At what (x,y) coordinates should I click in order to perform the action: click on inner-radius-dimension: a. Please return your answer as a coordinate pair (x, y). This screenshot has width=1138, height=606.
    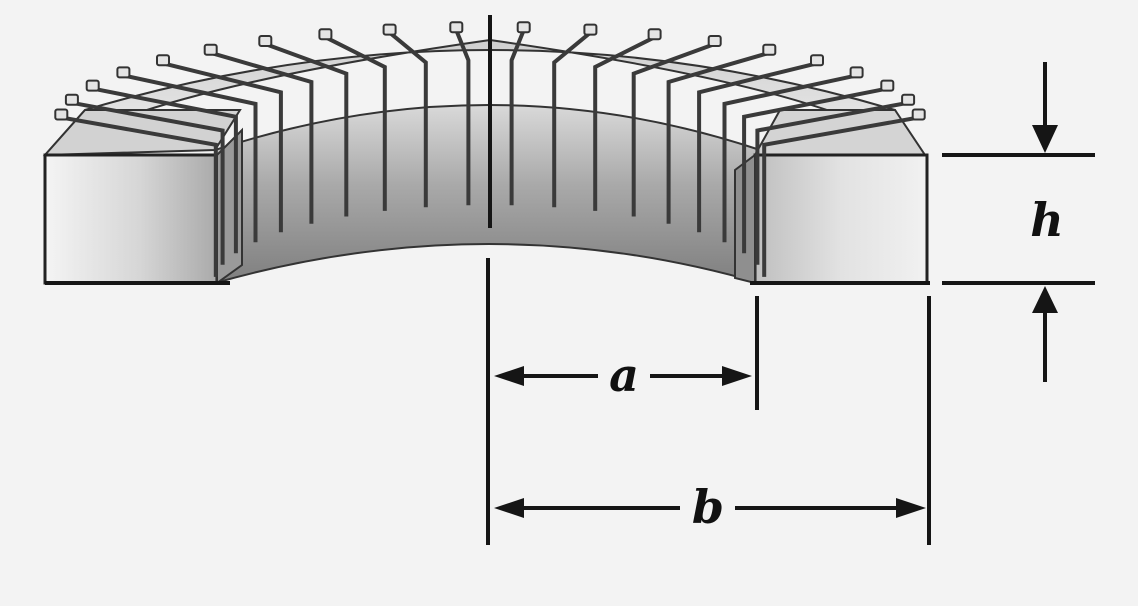
    Looking at the image, I should click on (623, 375).